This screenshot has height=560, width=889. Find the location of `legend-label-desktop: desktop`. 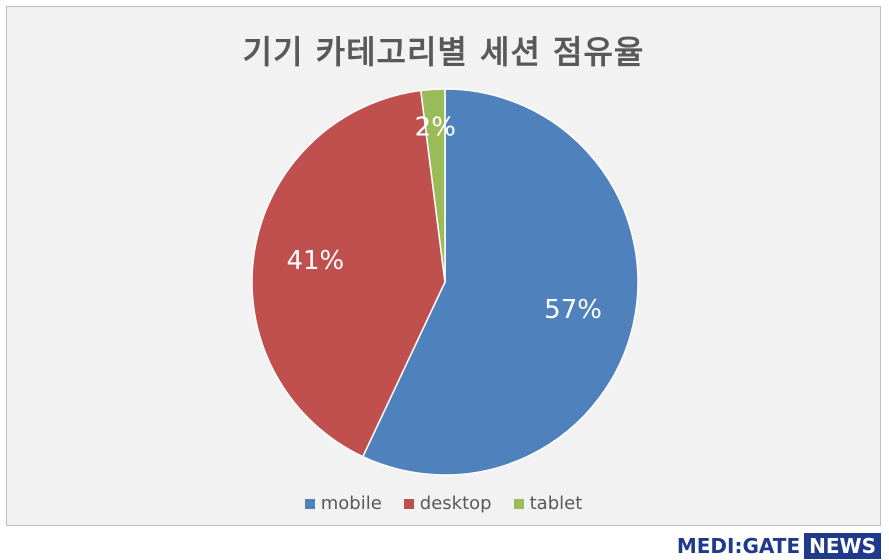

legend-label-desktop: desktop is located at coordinates (455, 503).